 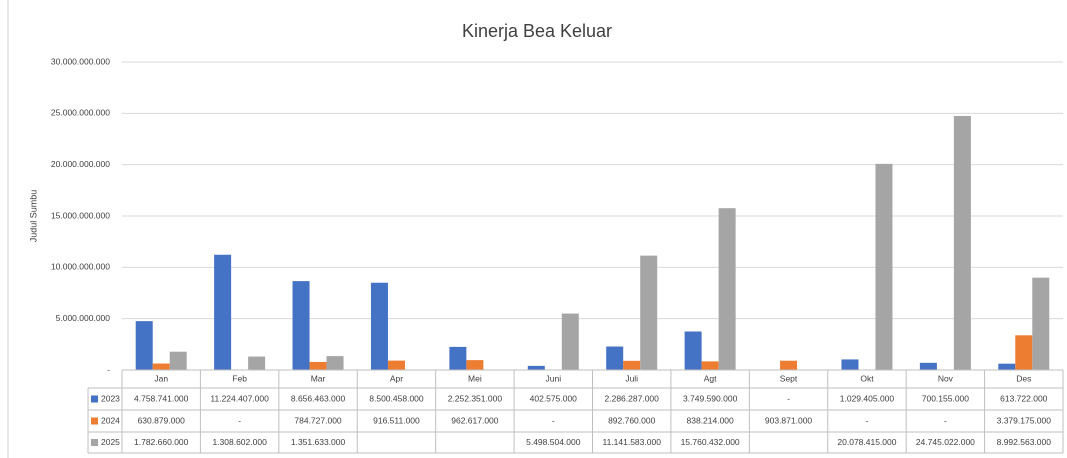 I want to click on data-label: 613.722.000, so click(x=1024, y=398).